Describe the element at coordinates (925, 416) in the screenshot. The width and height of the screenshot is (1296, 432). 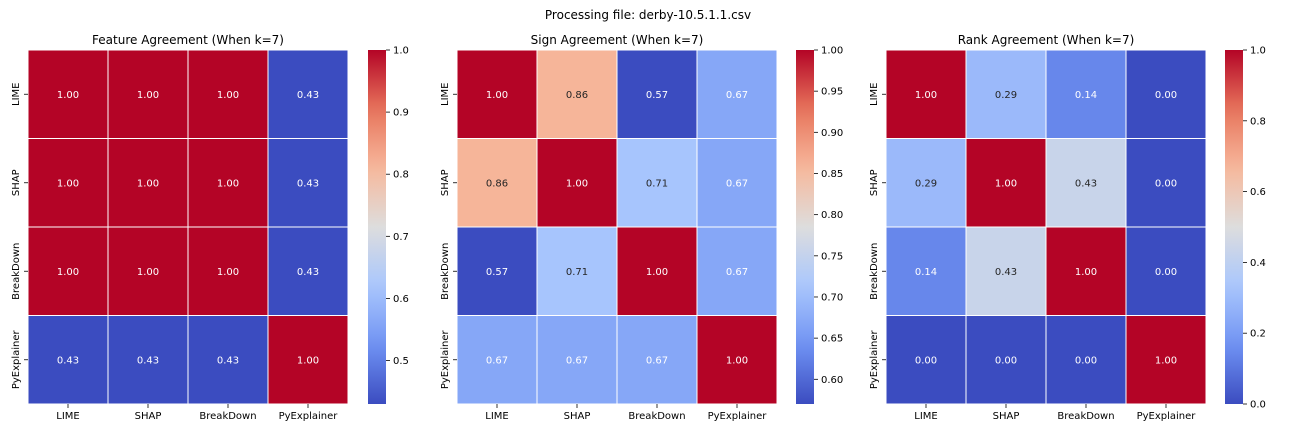
I see `x-tick-label: LIME` at that location.